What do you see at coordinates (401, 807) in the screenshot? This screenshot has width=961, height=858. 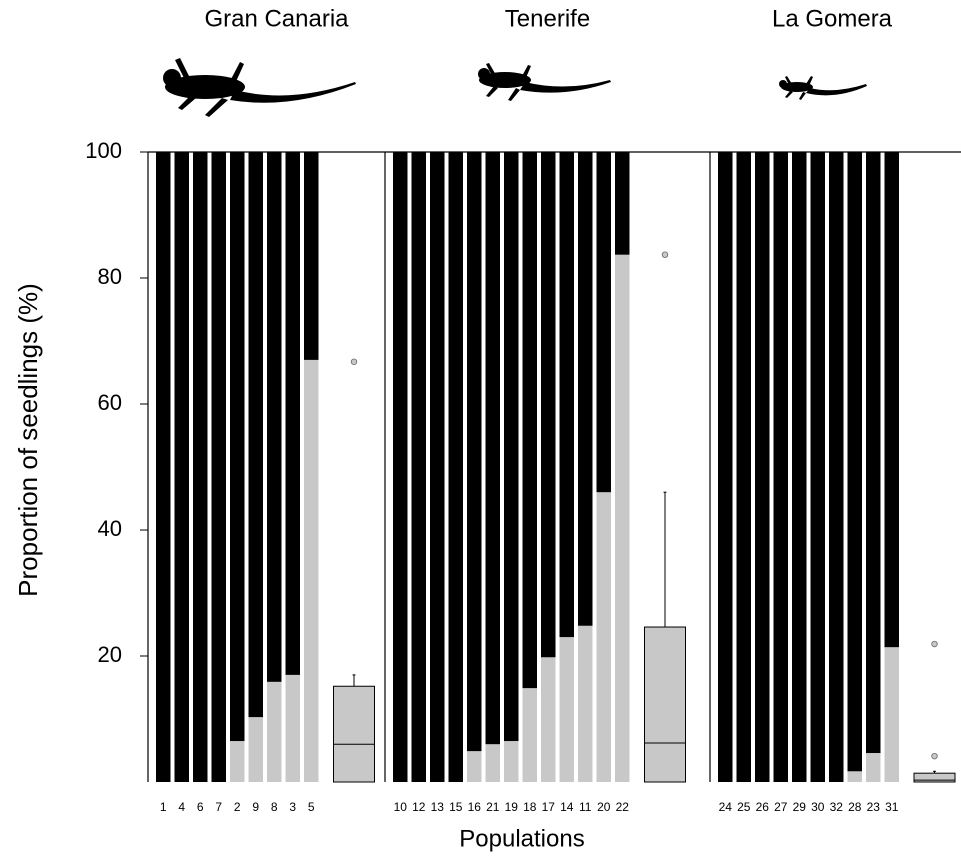 I see `x-tick-label: 10` at bounding box center [401, 807].